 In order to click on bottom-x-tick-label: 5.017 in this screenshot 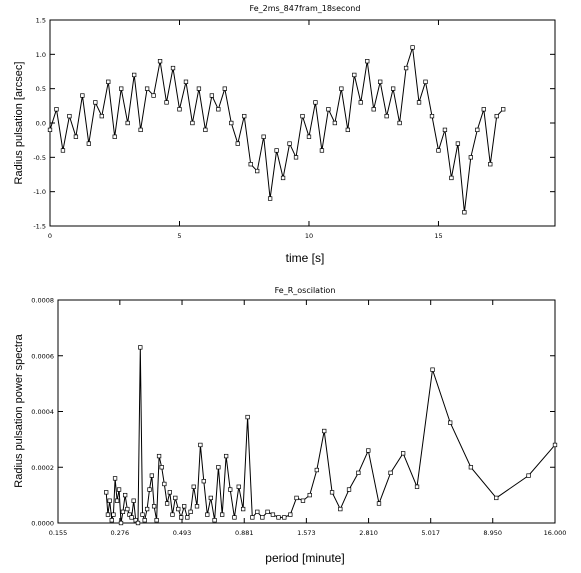, I will do `click(430, 533)`.